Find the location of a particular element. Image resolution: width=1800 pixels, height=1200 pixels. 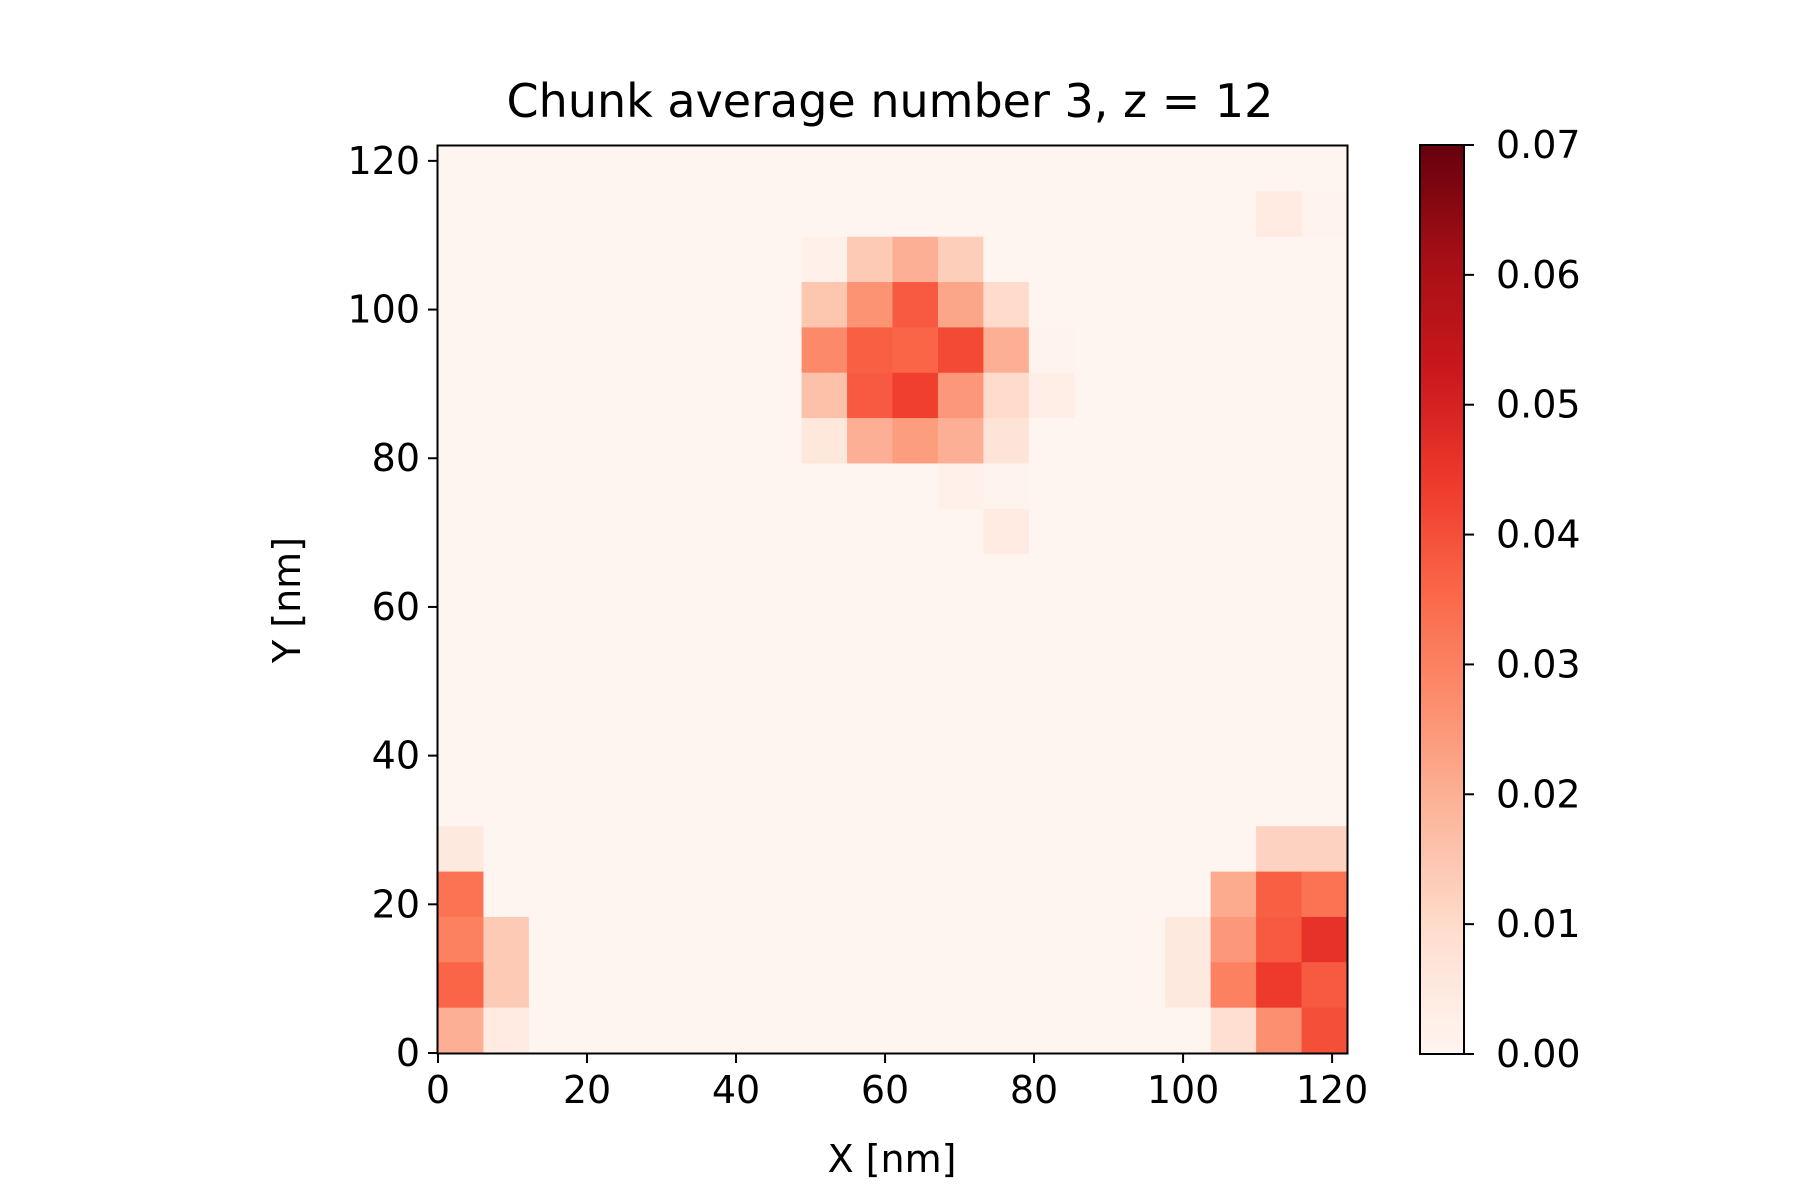

x-tick-label: 20 is located at coordinates (587, 1090).